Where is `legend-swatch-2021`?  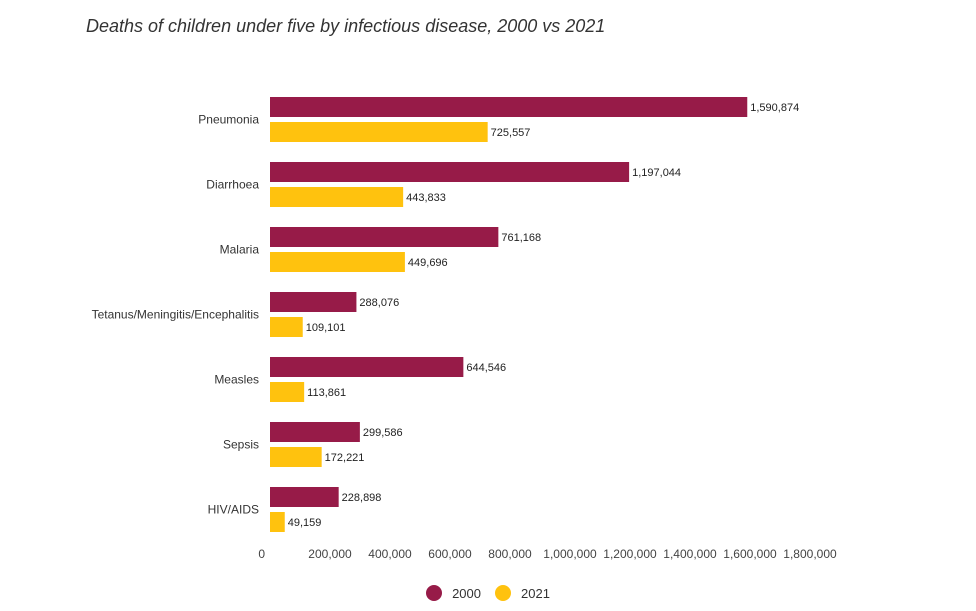
legend-swatch-2021 is located at coordinates (503, 593).